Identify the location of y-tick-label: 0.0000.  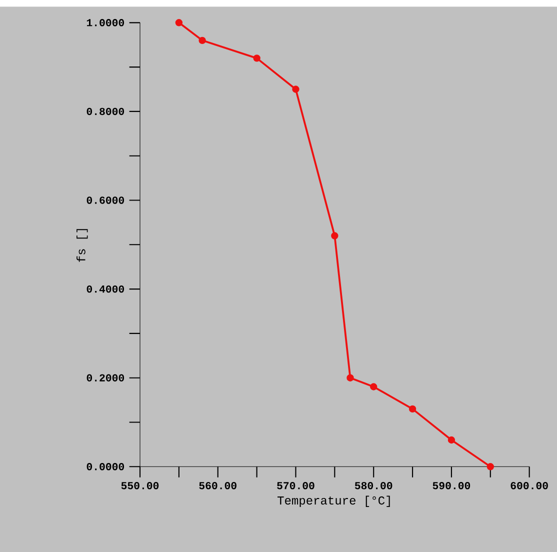
(105, 466).